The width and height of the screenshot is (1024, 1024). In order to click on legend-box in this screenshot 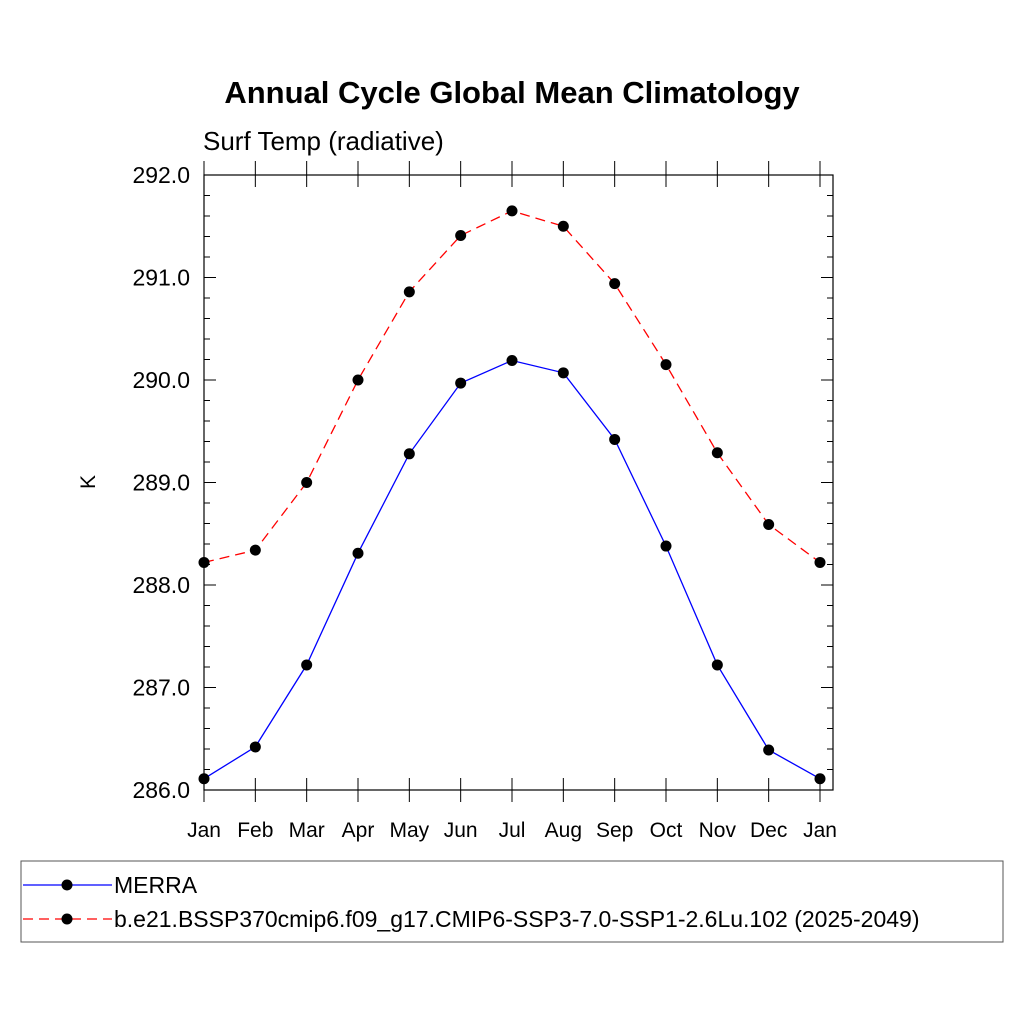, I will do `click(512, 901)`.